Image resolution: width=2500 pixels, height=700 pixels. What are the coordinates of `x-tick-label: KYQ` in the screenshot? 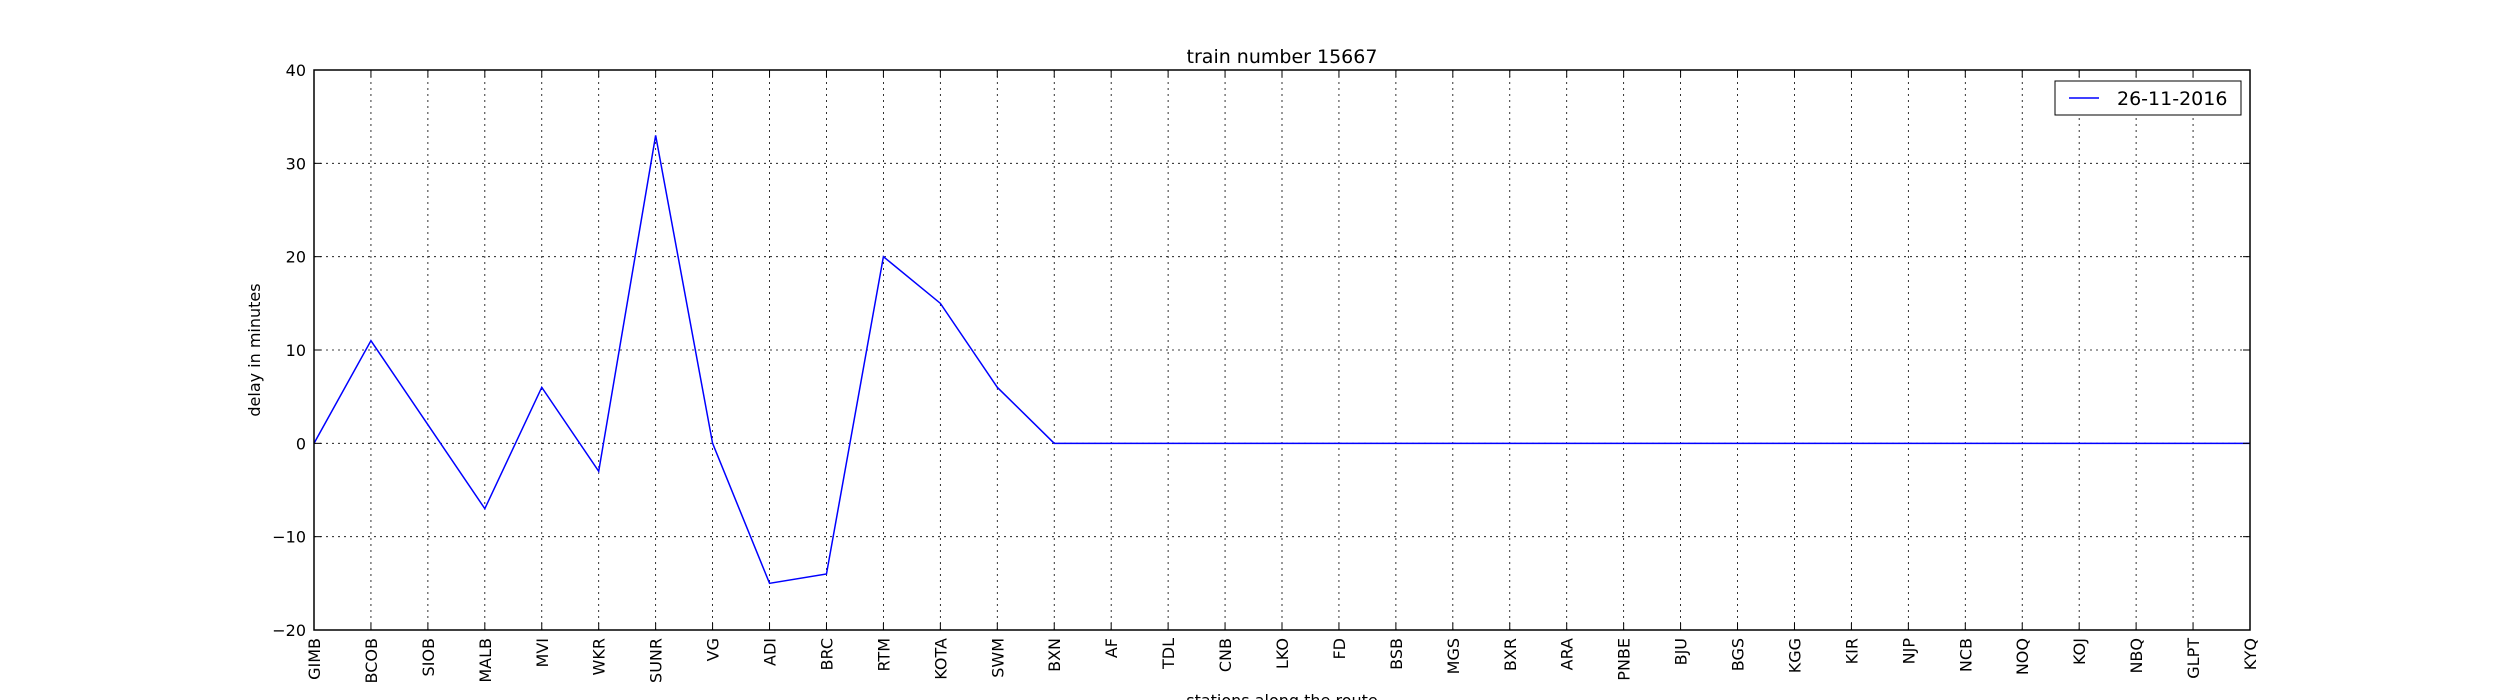 It's located at (2250, 654).